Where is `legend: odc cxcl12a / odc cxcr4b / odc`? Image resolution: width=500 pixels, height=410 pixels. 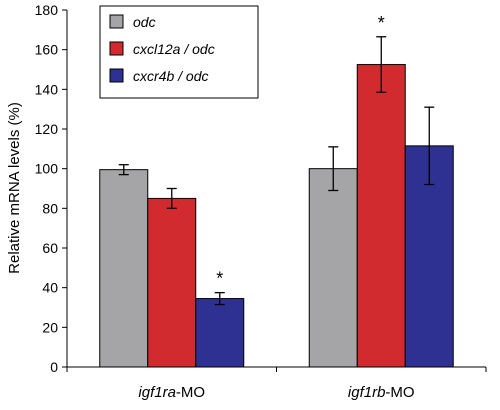
legend: odc cxcl12a / odc cxcr4b / odc is located at coordinates (179, 52).